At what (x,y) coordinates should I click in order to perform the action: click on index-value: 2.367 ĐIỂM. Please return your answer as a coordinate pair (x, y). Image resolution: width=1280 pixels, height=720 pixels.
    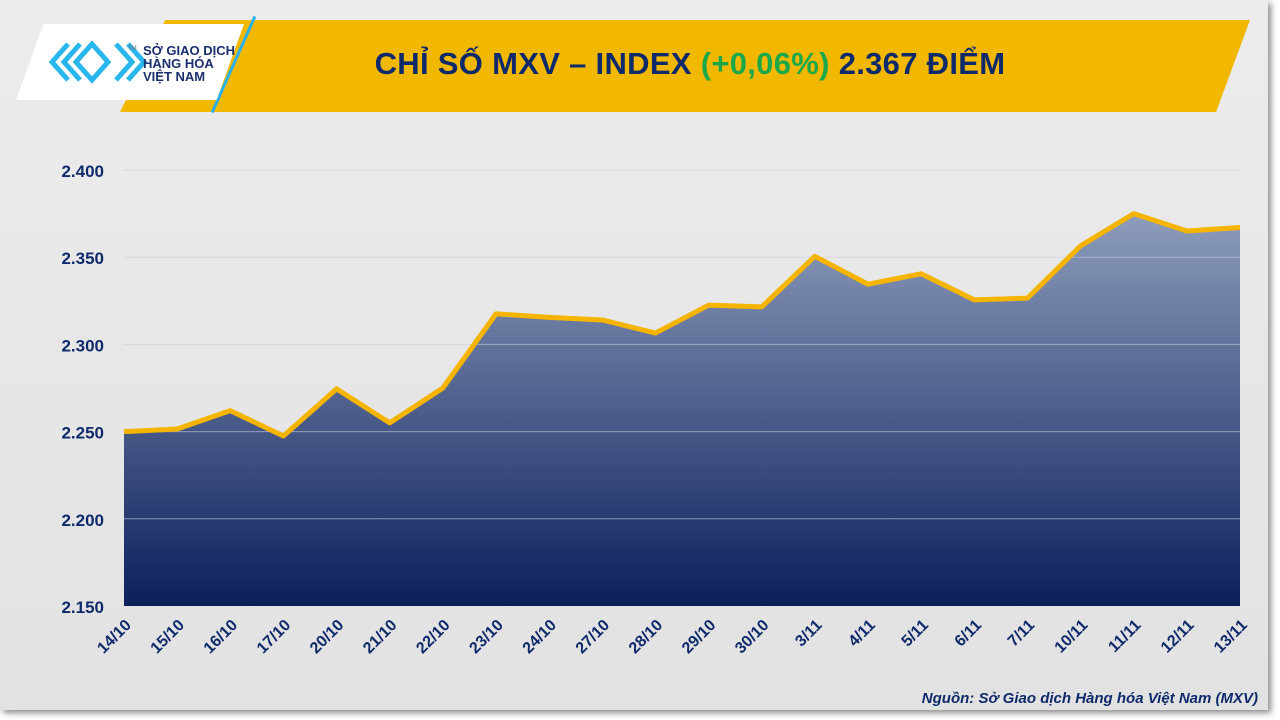
    Looking at the image, I should click on (922, 63).